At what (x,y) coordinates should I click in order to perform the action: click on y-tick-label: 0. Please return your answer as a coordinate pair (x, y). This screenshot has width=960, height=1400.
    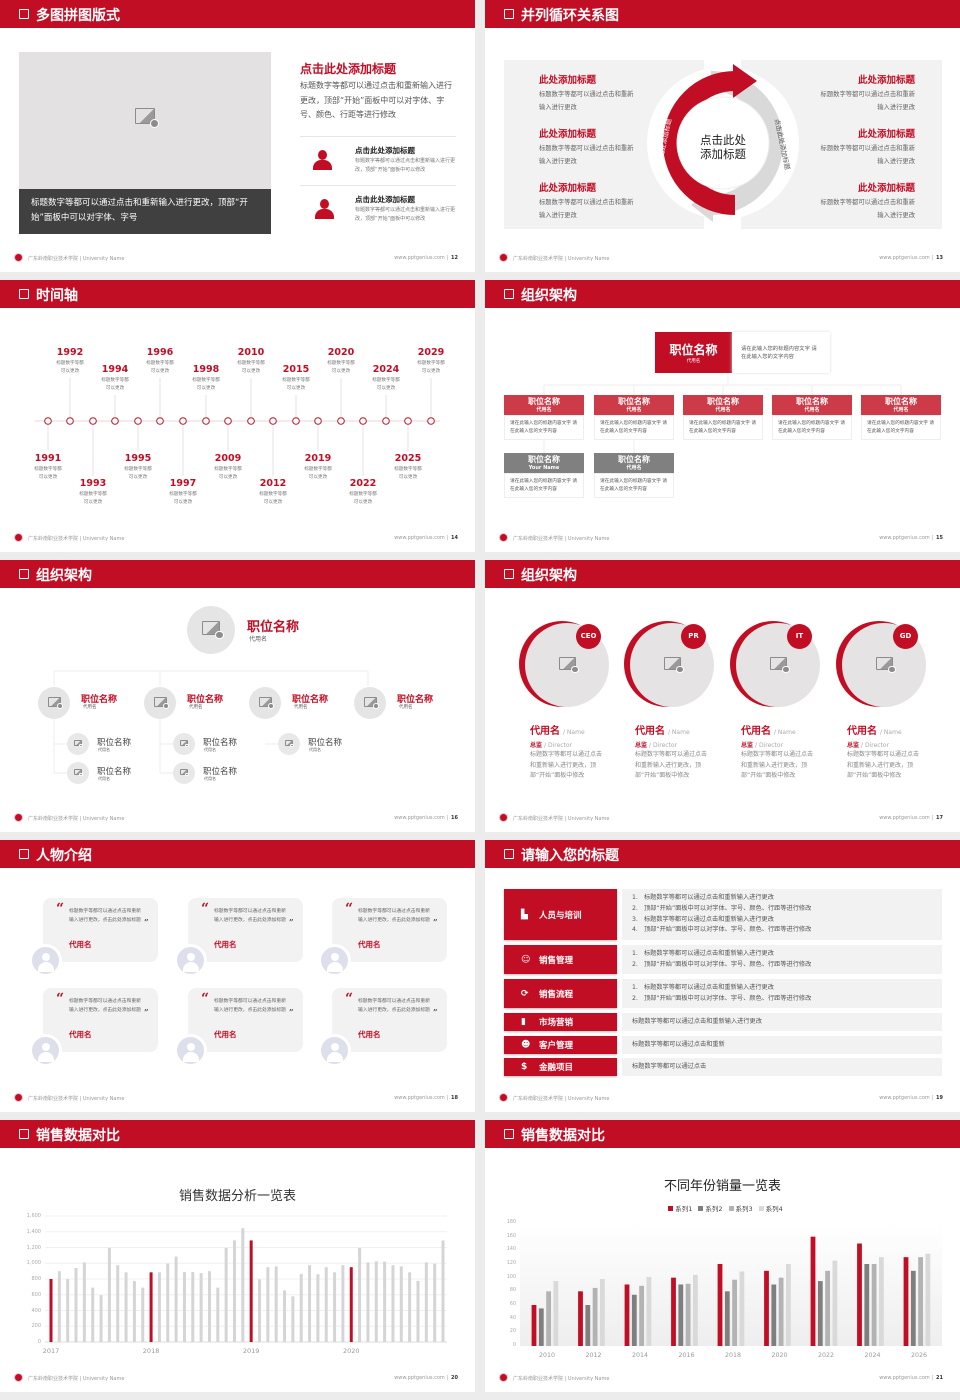
    Looking at the image, I should click on (39, 1342).